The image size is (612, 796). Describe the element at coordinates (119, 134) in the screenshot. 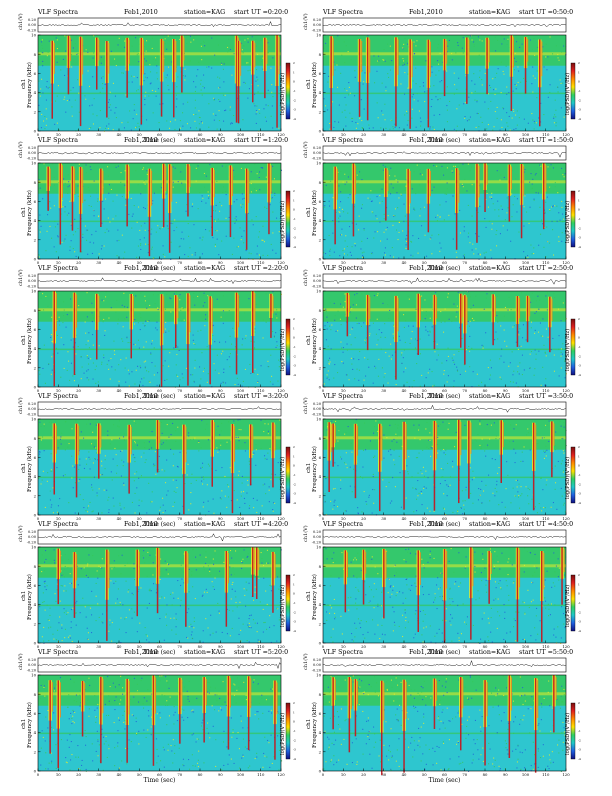

I see `time-tick-label: 40` at that location.